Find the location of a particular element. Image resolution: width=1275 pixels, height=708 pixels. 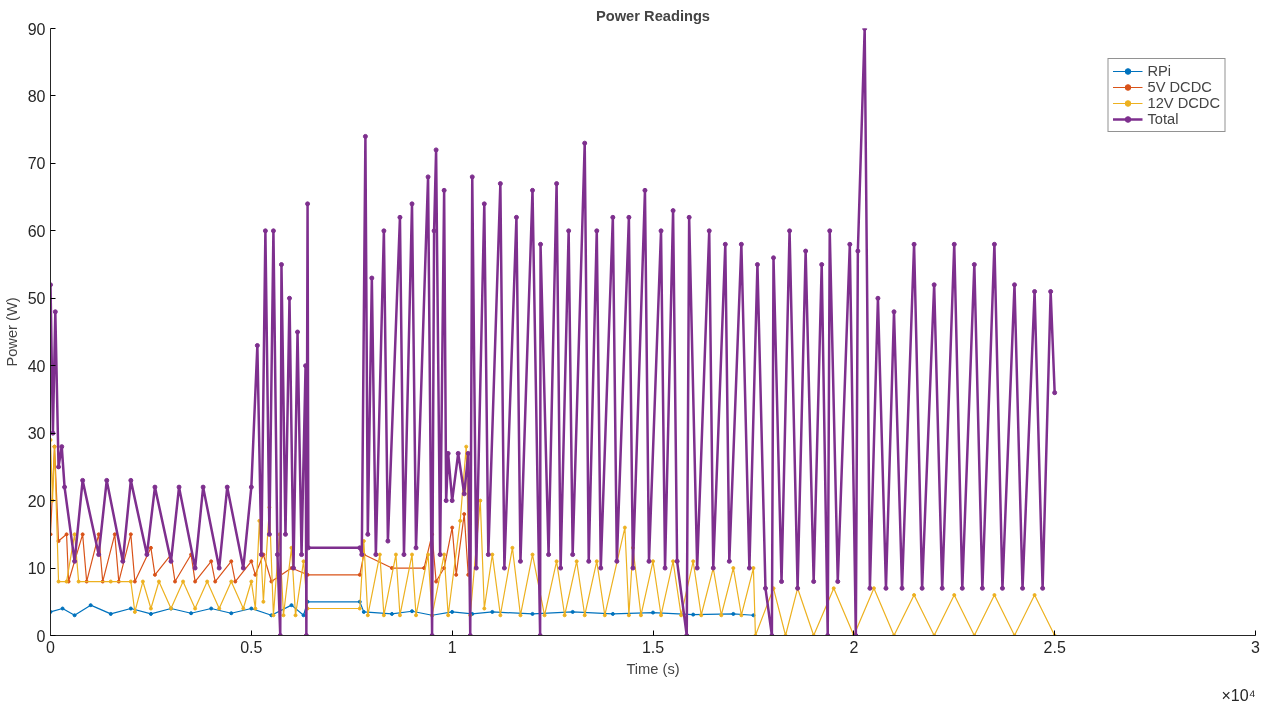

chart-title: Power Readings is located at coordinates (653, 15).